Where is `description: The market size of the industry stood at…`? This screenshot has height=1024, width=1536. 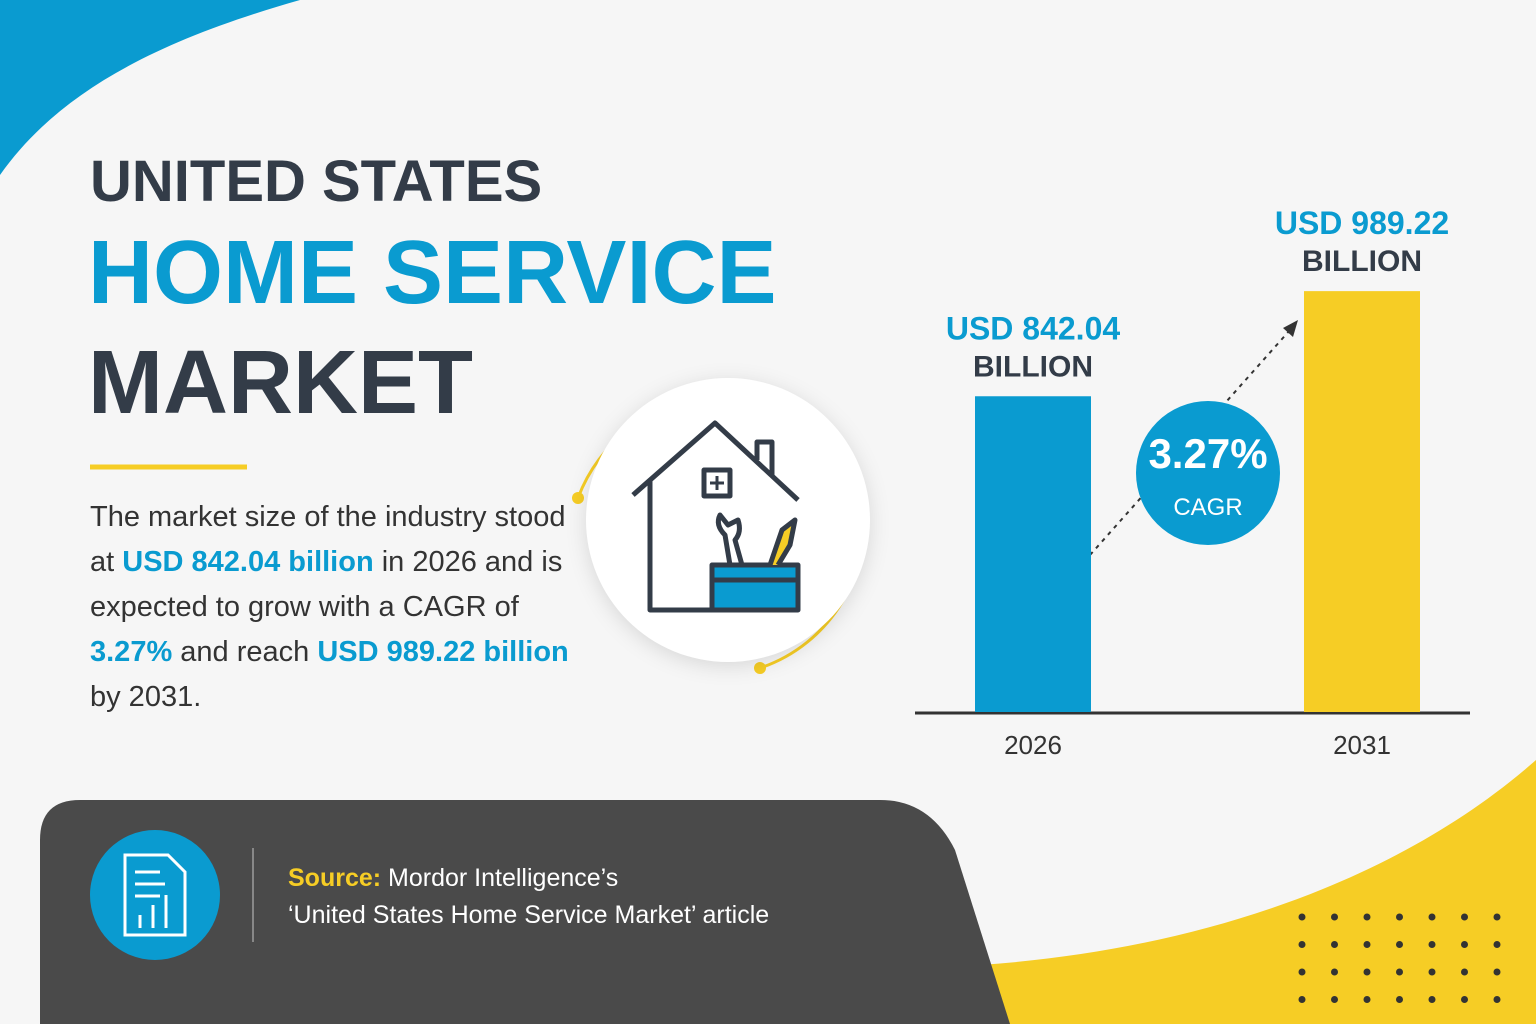 description: The market size of the industry stood at… is located at coordinates (335, 607).